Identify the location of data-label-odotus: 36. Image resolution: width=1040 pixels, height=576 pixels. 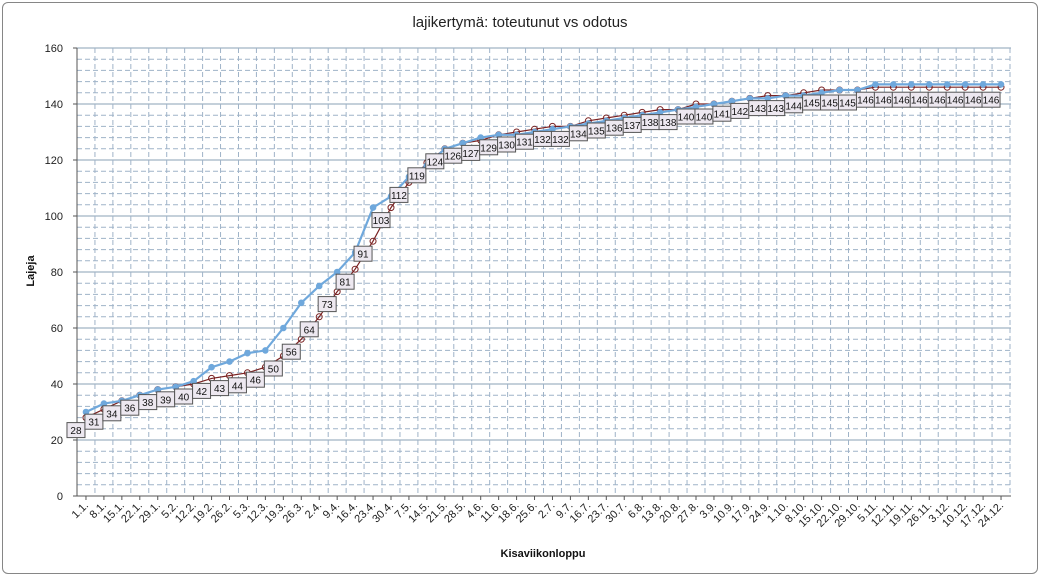
(130, 407).